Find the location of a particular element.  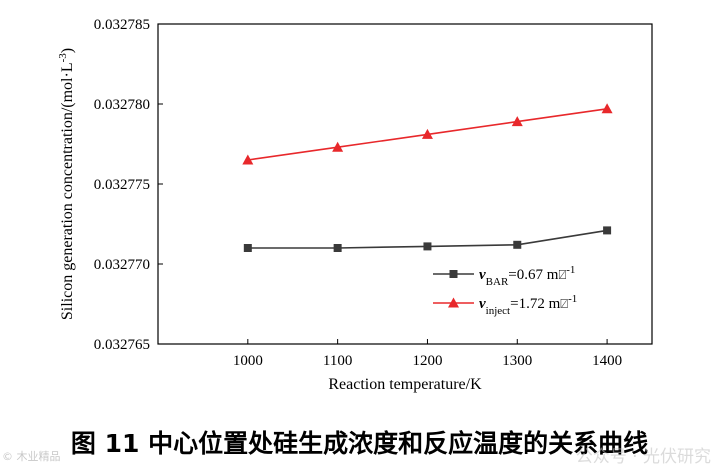

x-tick-label: 1000 is located at coordinates (248, 361).